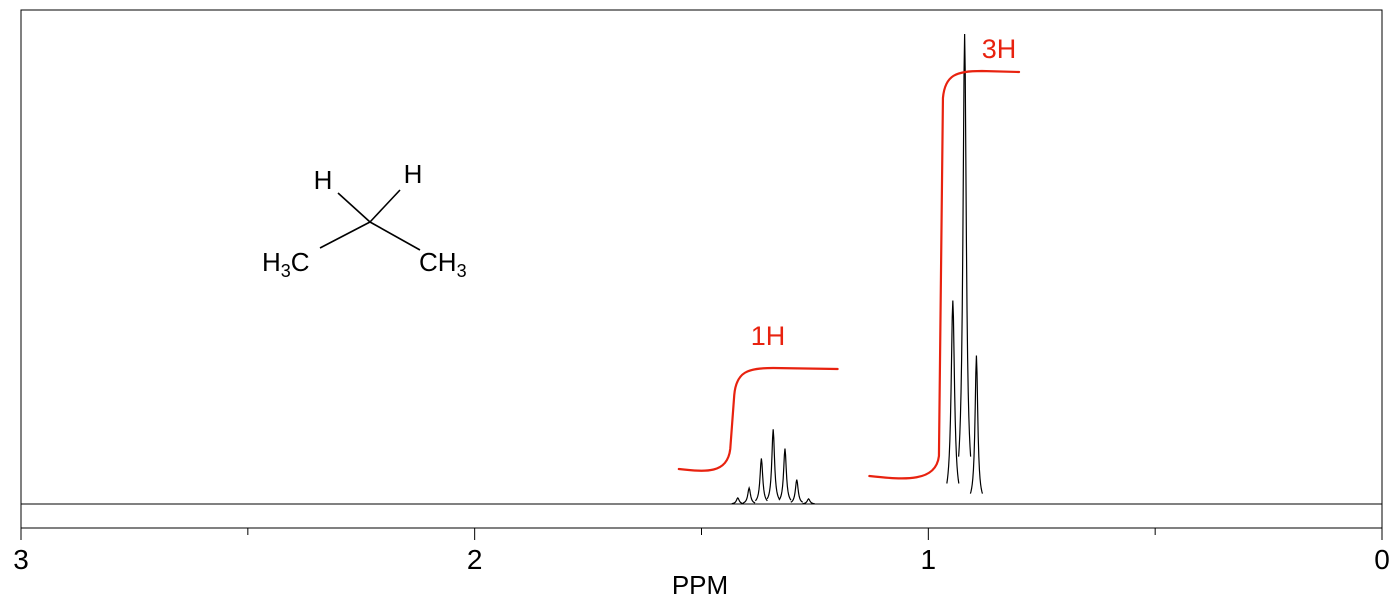  Describe the element at coordinates (768, 336) in the screenshot. I see `integral-label-1h: 1H` at that location.